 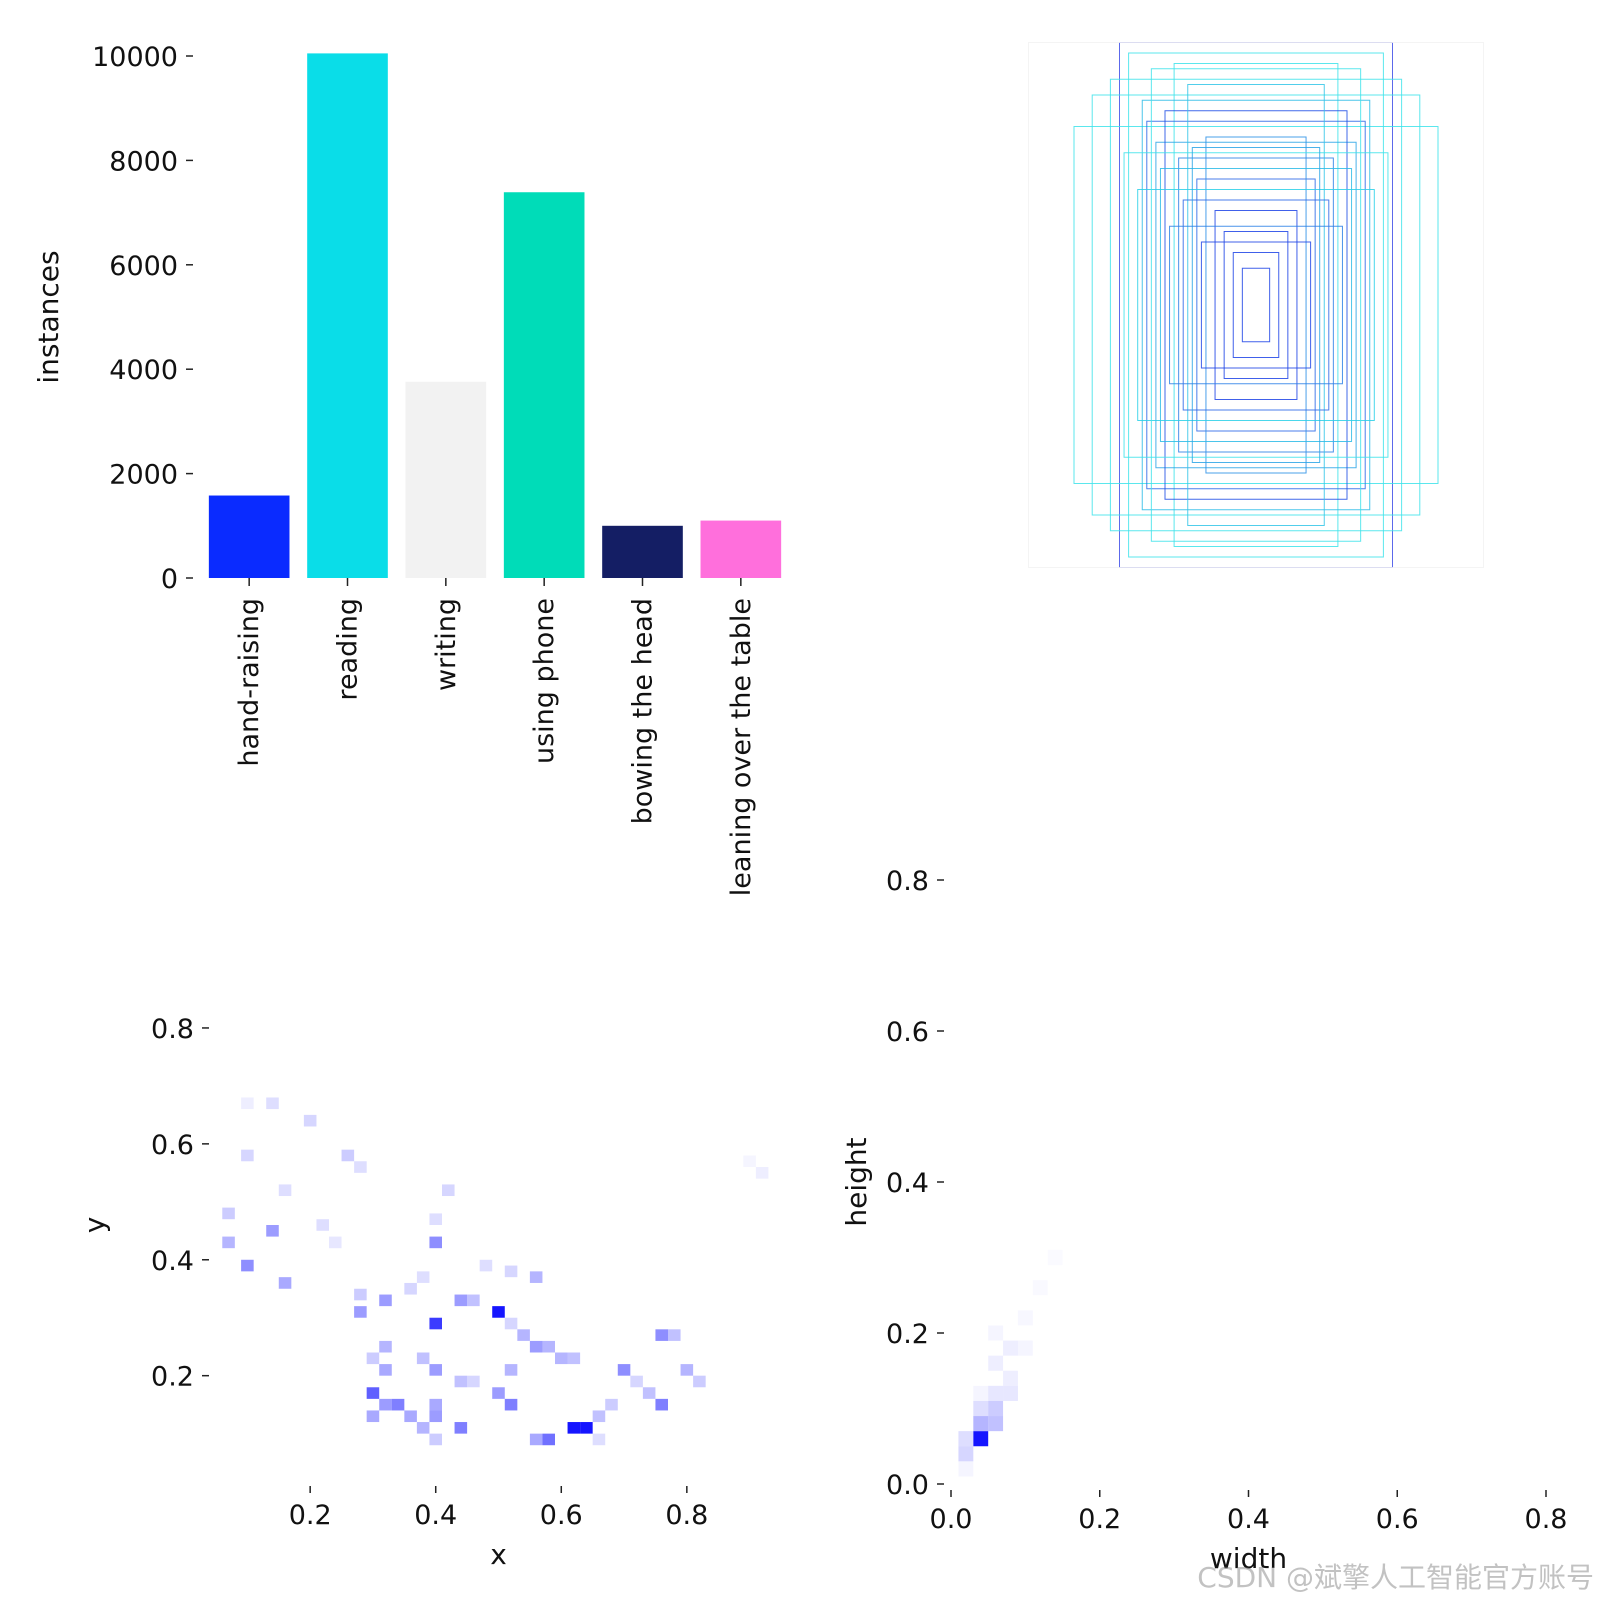 I want to click on x-tick-label: bowing the head, so click(x=643, y=711).